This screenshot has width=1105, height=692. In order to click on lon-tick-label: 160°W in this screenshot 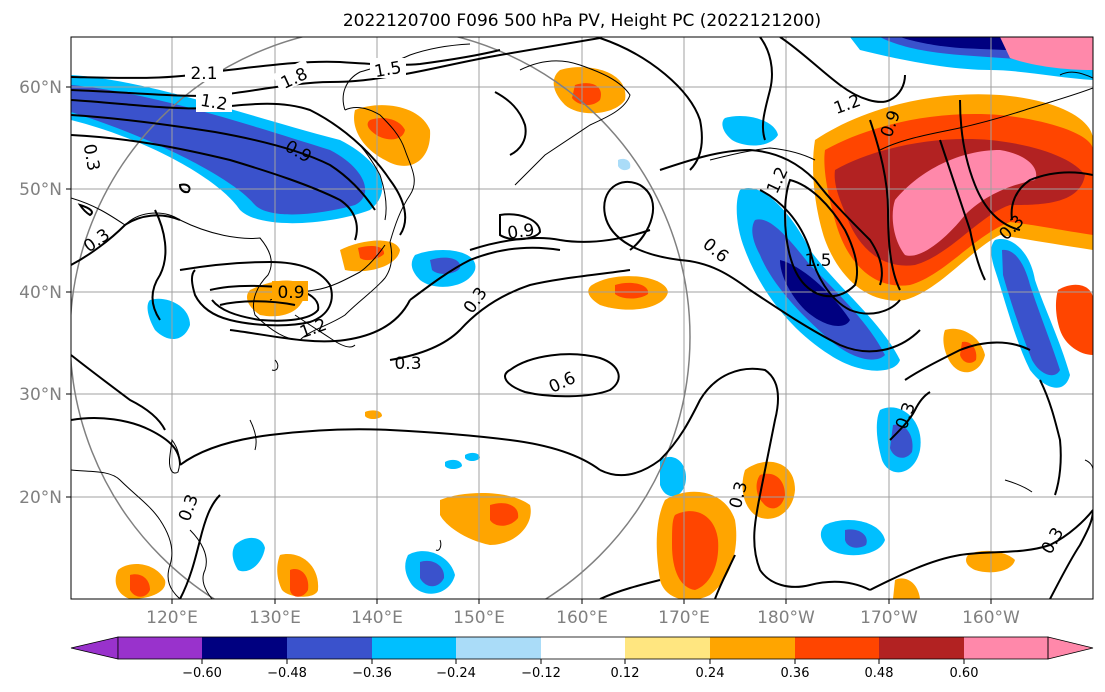, I will do `click(991, 618)`.